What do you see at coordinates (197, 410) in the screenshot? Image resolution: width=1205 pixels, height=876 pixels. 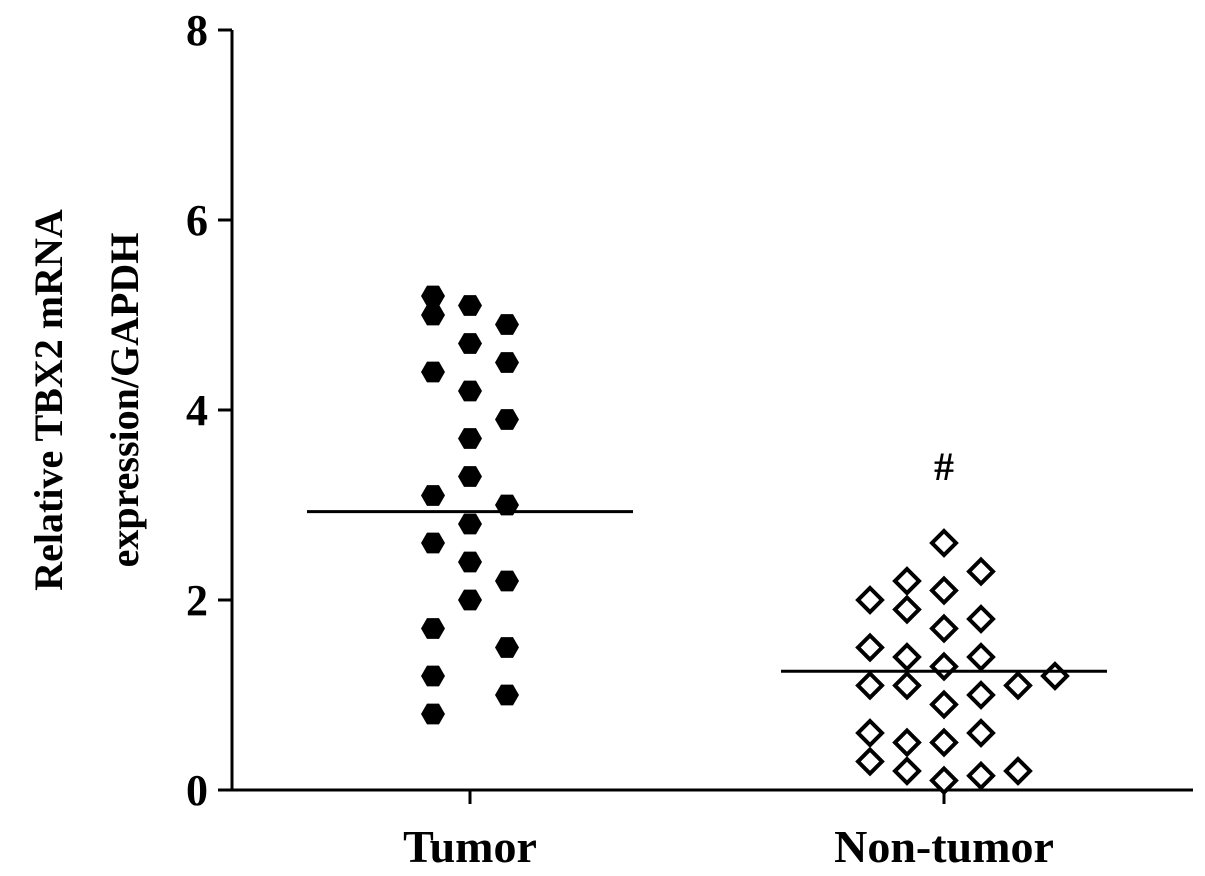 I see `y-tick-label: 4` at bounding box center [197, 410].